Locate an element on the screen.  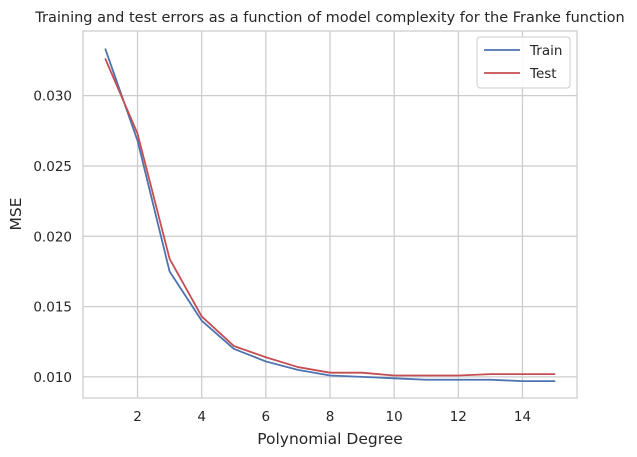
y-axis-label: MSE is located at coordinates (16, 213).